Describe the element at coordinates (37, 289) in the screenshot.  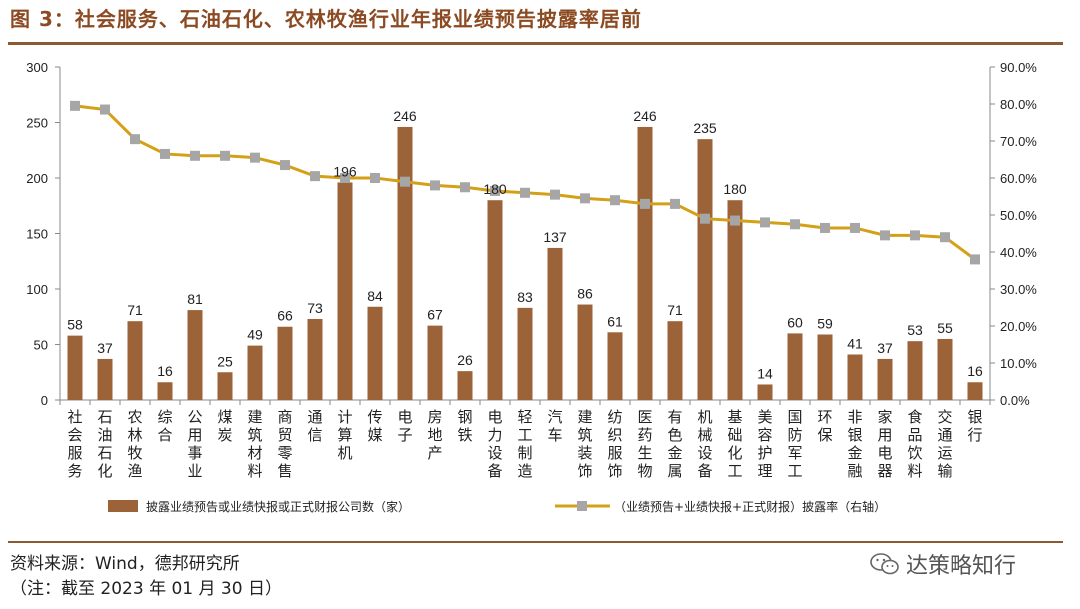
I see `left-tick-label: 100` at that location.